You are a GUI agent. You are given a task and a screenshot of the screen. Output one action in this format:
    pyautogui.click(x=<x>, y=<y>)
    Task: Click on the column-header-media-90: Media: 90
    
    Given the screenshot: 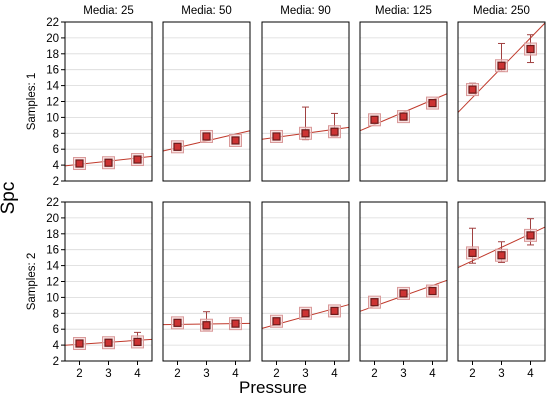 What is the action you would take?
    pyautogui.click(x=305, y=11)
    